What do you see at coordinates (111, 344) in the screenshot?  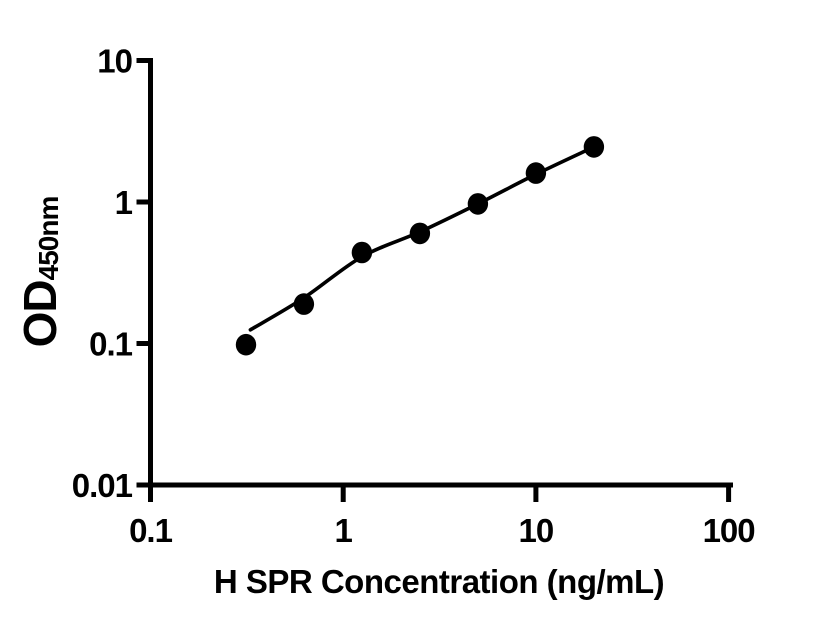 I see `y-tick-label: 0.1` at bounding box center [111, 344].